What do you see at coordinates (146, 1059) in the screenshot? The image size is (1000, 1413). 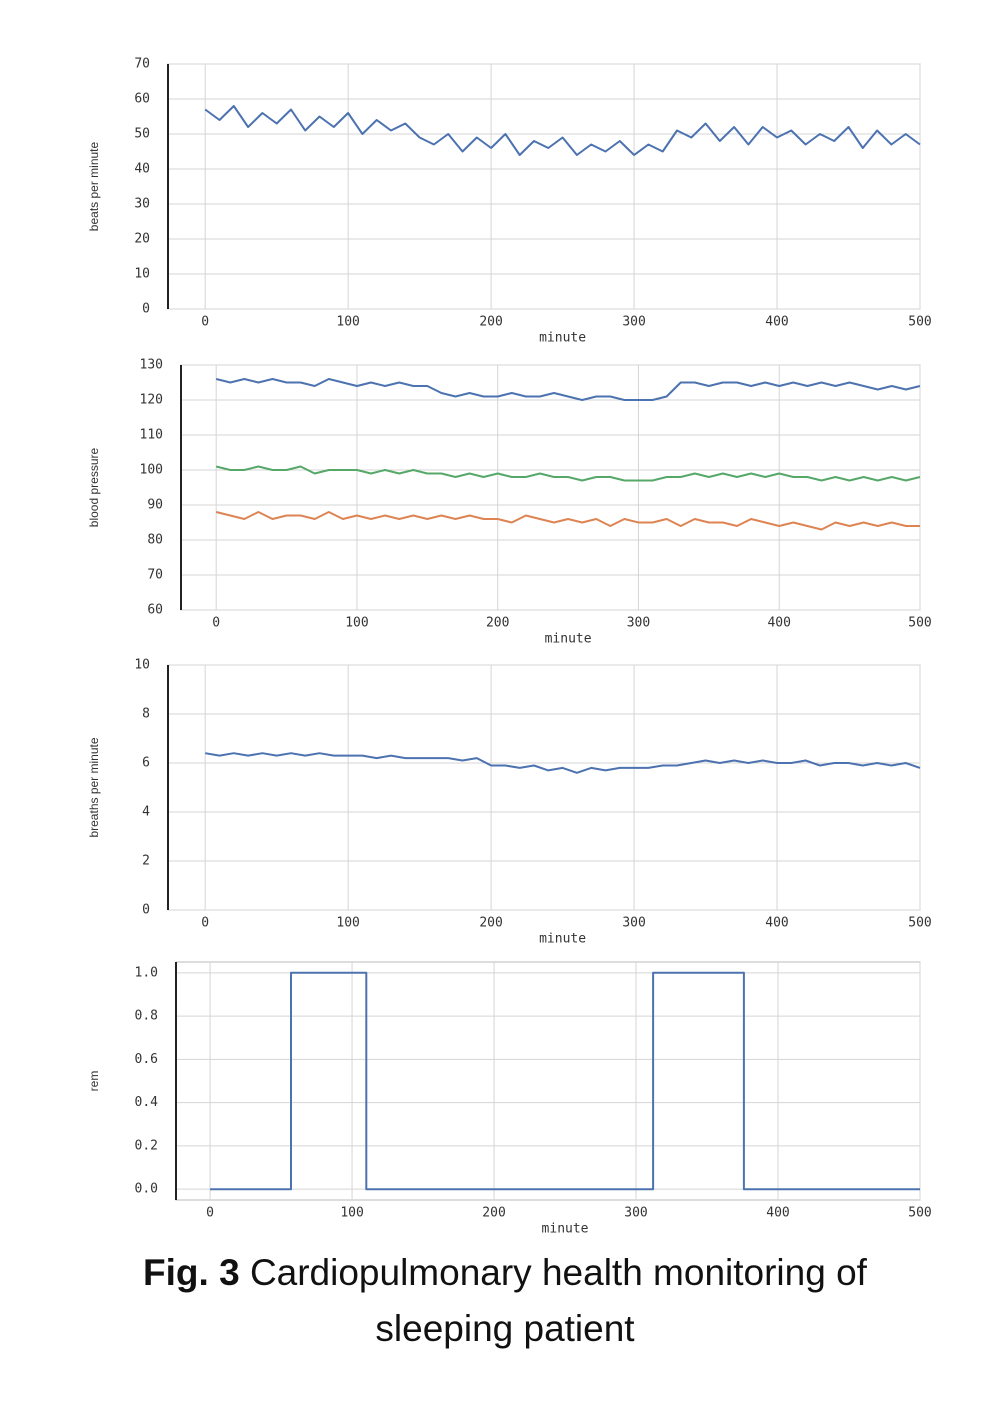 I see `y-tick-label: 0.6` at bounding box center [146, 1059].